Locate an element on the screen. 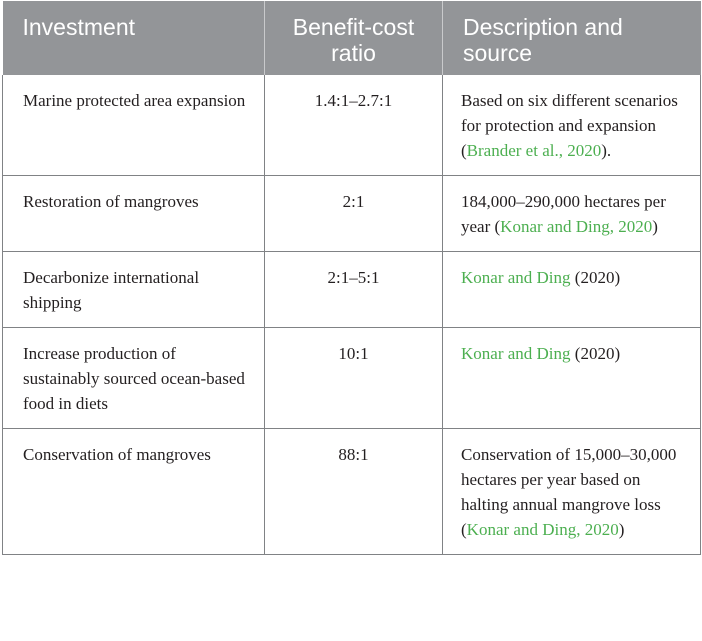 This screenshot has height=641, width=702. description-text: 184,000–290,000 hectares per year ( is located at coordinates (563, 214).